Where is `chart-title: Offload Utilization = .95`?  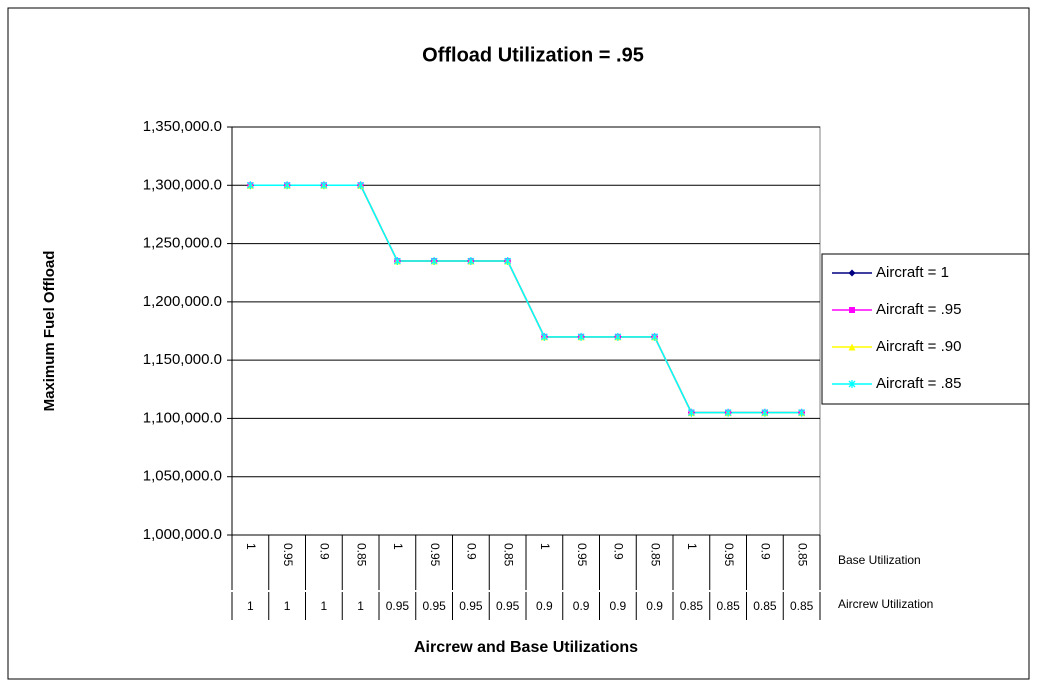 chart-title: Offload Utilization = .95 is located at coordinates (533, 55).